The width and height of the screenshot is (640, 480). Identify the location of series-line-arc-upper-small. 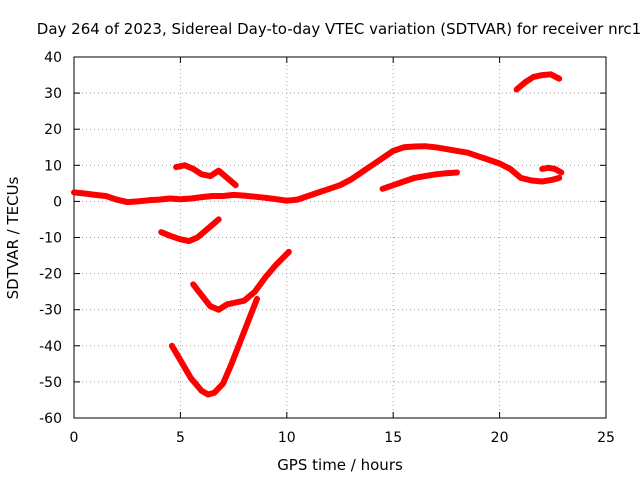
(206, 175).